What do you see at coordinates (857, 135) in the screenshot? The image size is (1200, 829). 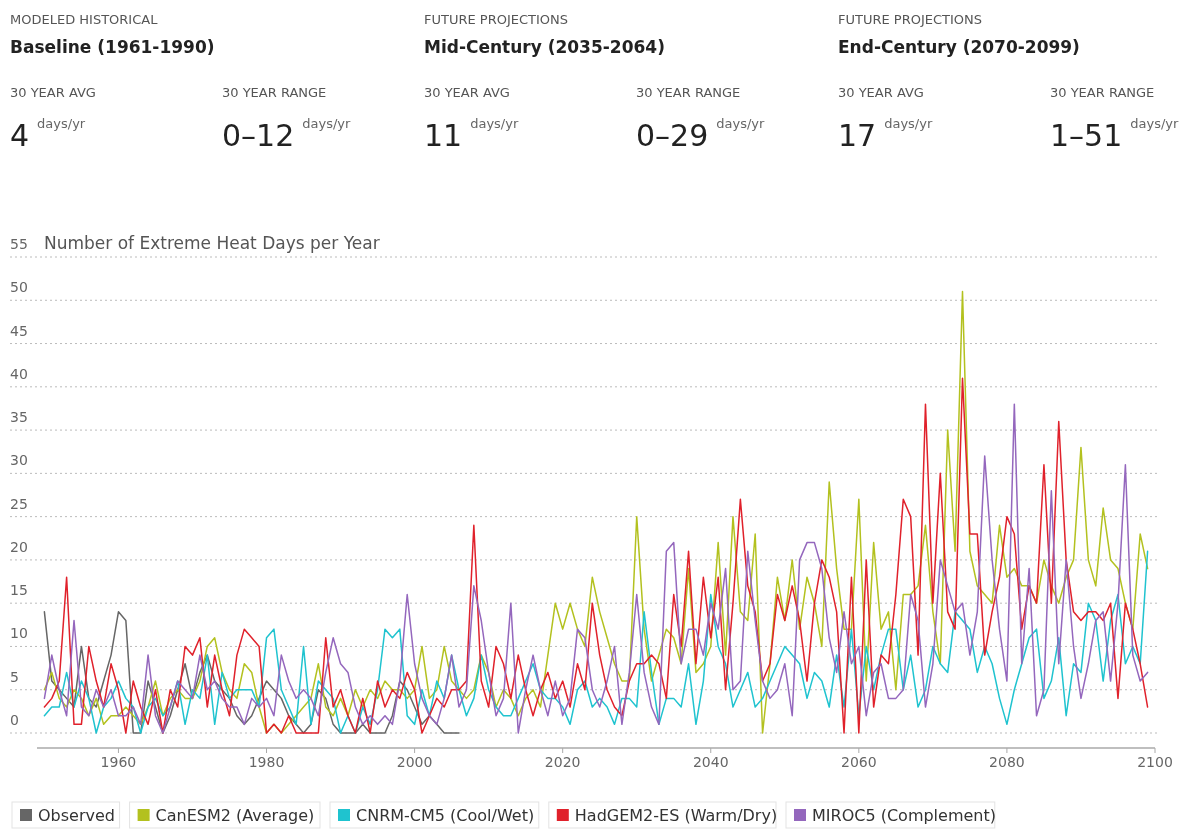 I see `text: 17` at bounding box center [857, 135].